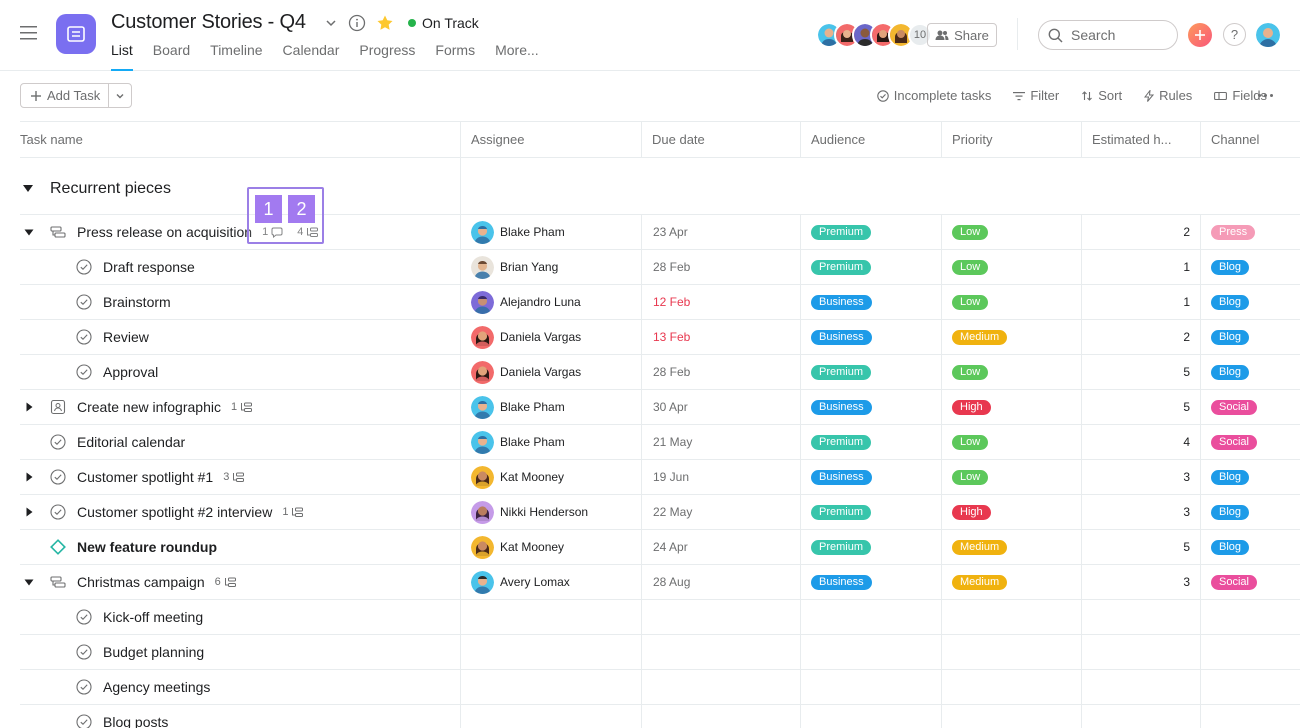 This screenshot has width=1300, height=728. Describe the element at coordinates (240, 582) in the screenshot. I see `task-name-cell: Christmas campaign 6` at that location.